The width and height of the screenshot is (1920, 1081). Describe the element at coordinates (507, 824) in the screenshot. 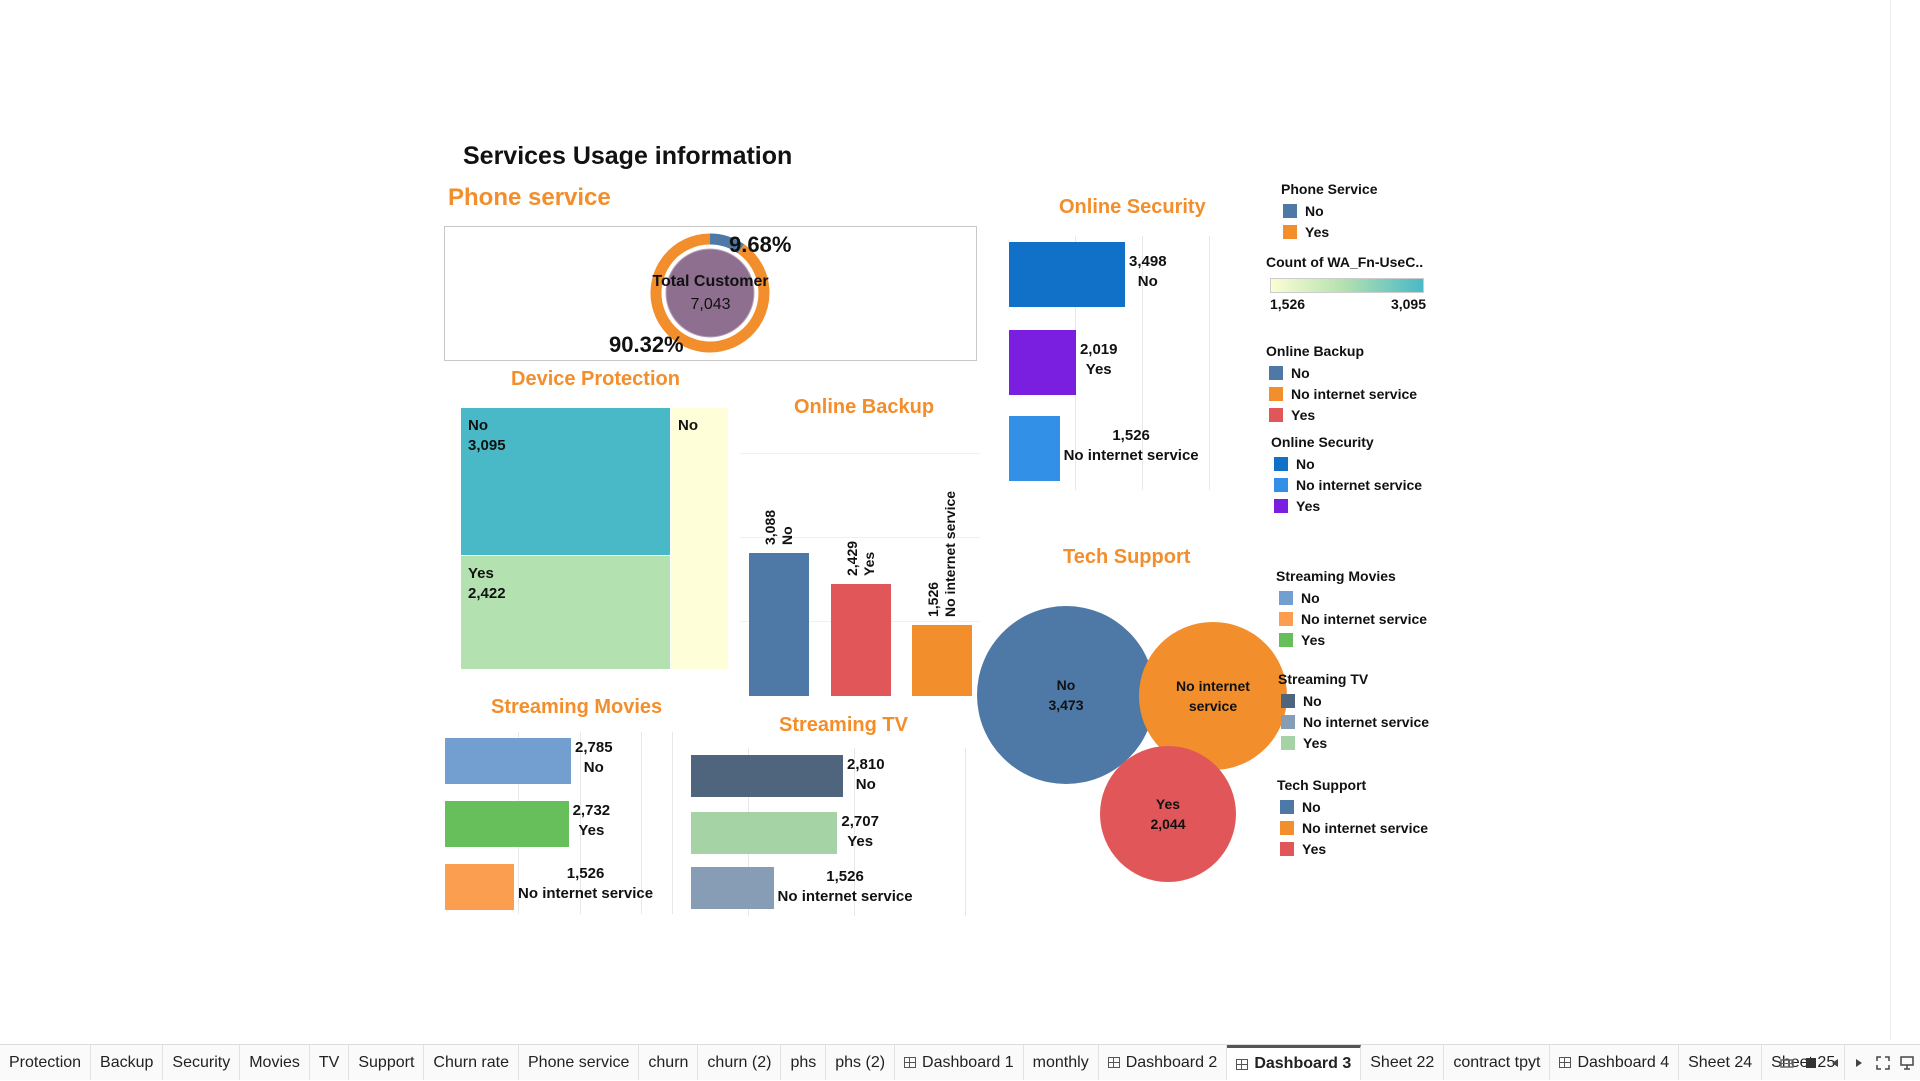

I see `streaming-movies-bar-yes` at that location.